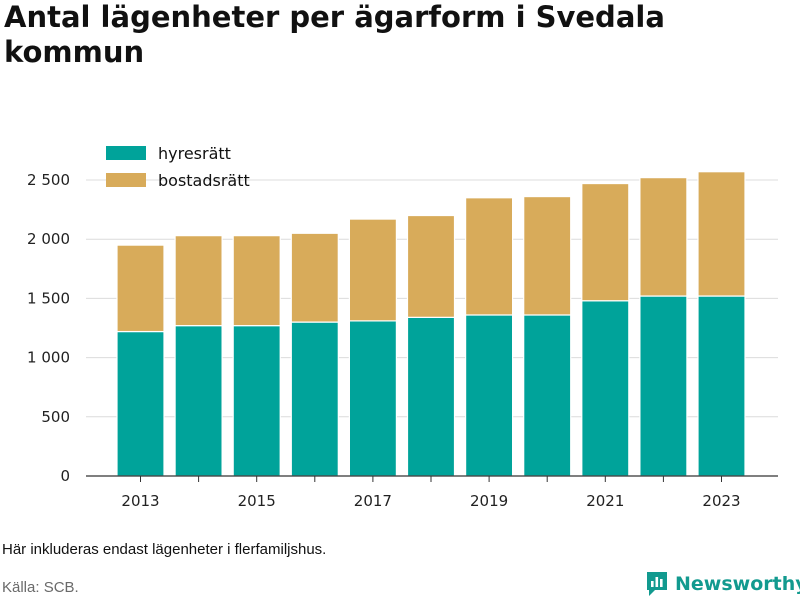  I want to click on x-tick-label: 2023, so click(721, 501).